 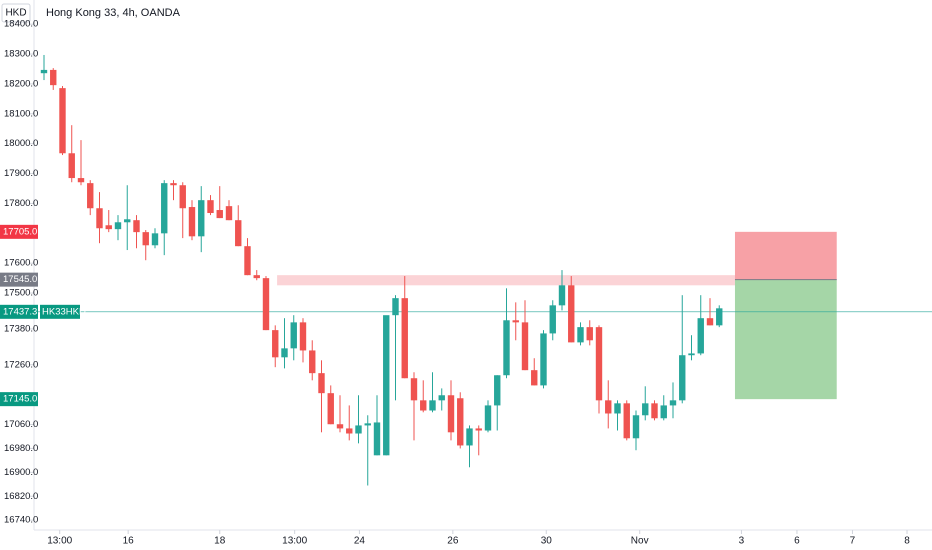 I want to click on x-tick-label: 24, so click(x=360, y=541).